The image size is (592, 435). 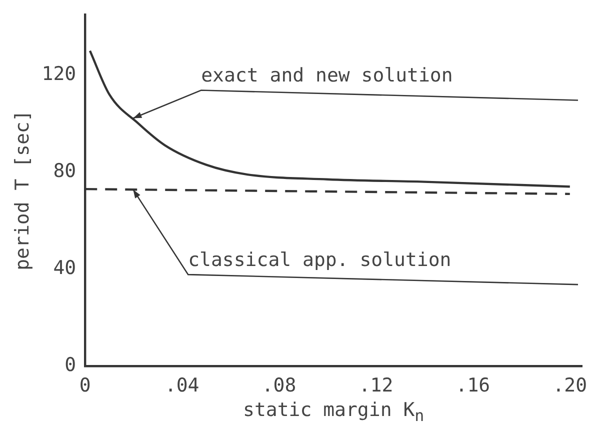 I want to click on x-tick-label: .12, so click(x=376, y=385).